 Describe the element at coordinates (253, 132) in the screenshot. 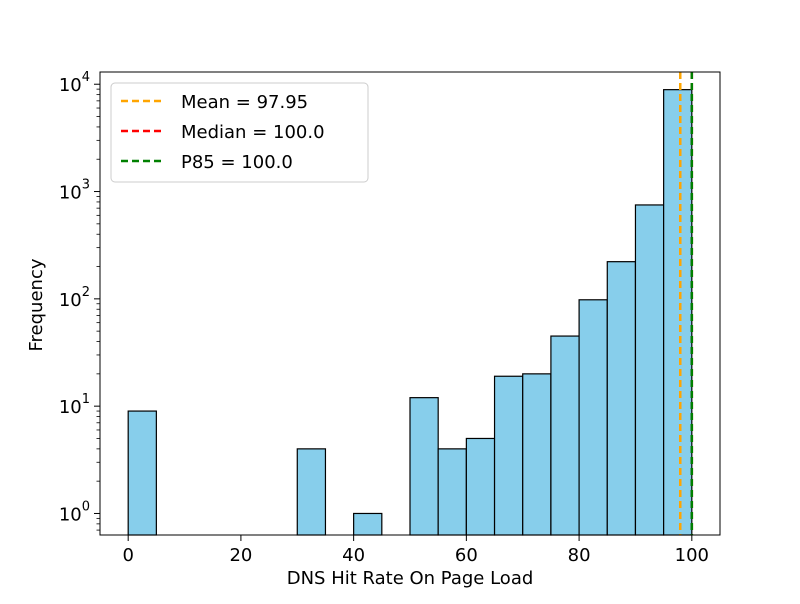

I see `legend-label: Median = 100.0` at that location.